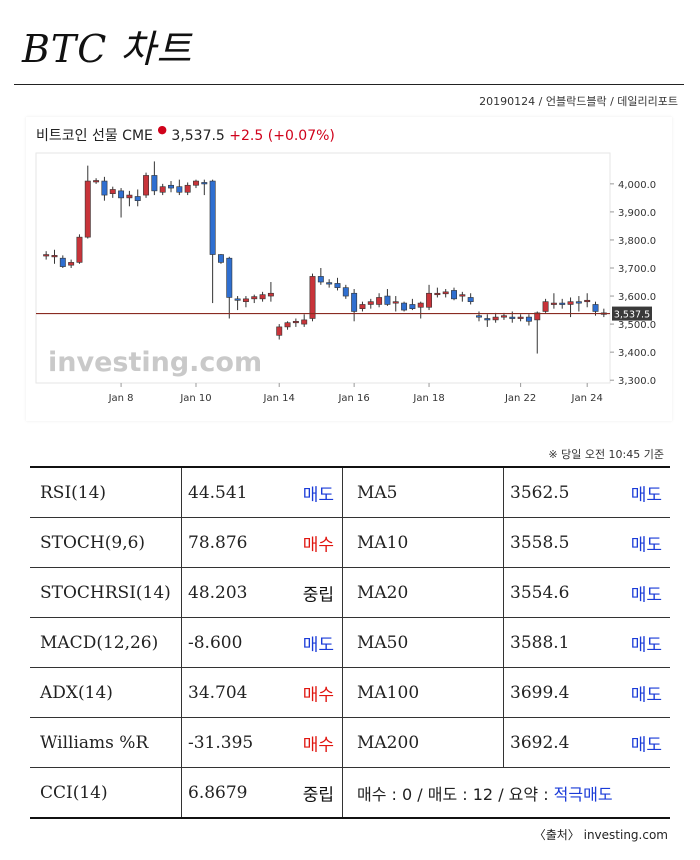  I want to click on last-price-tag, so click(632, 313).